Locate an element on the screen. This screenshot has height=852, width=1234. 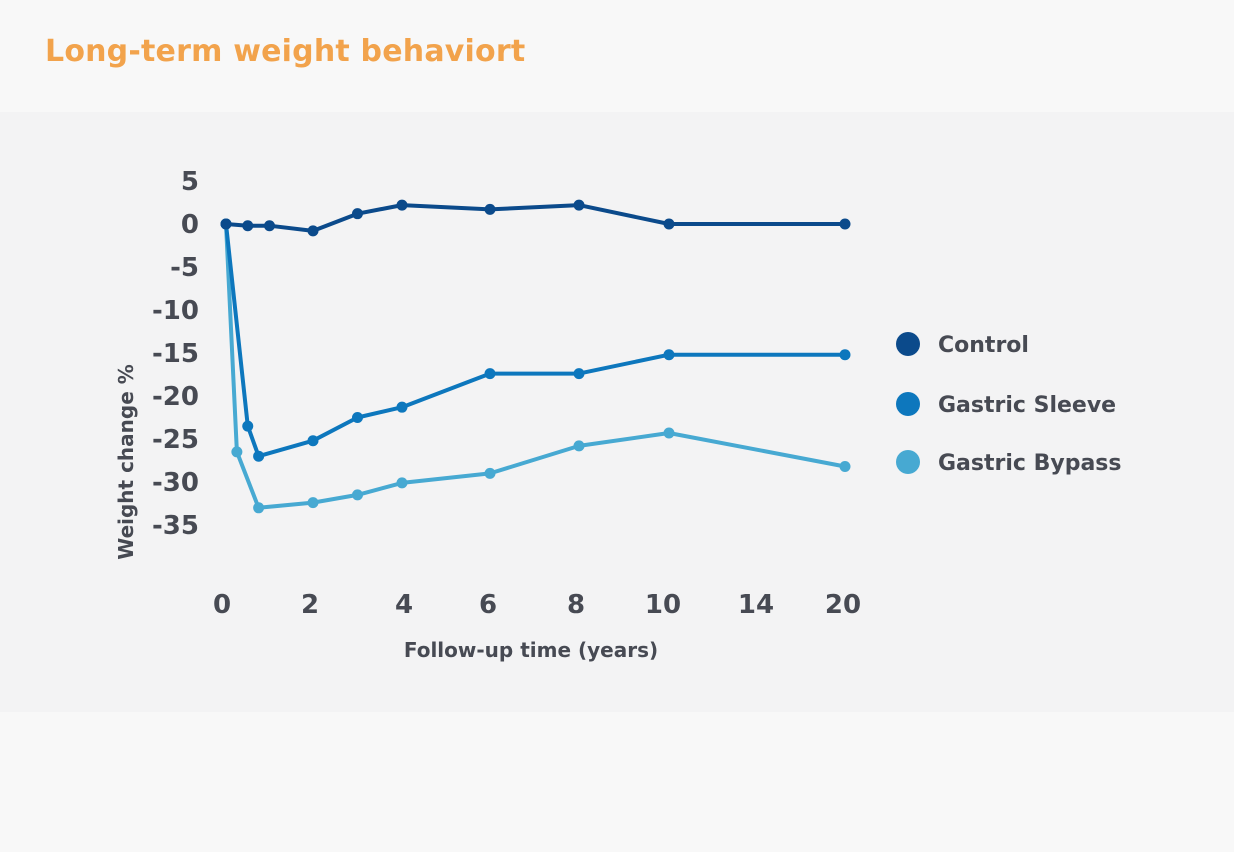
y-tick-label: -25 is located at coordinates (175, 440).